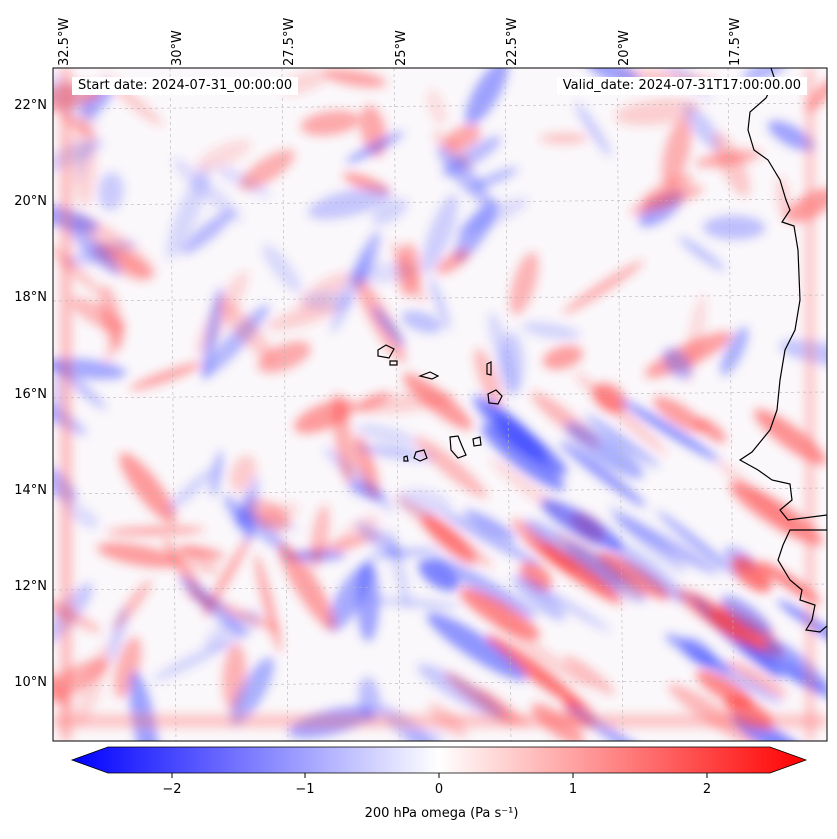 The height and width of the screenshot is (839, 837). Describe the element at coordinates (185, 86) in the screenshot. I see `start-date-label: Start date: 2024-07-31_00:00:00` at that location.